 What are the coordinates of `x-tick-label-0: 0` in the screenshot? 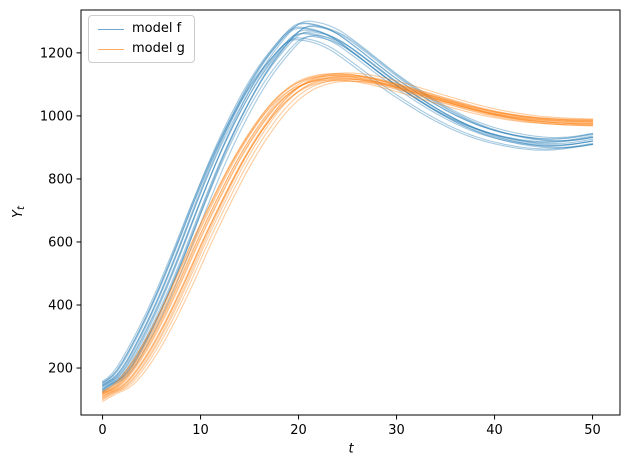 It's located at (102, 430).